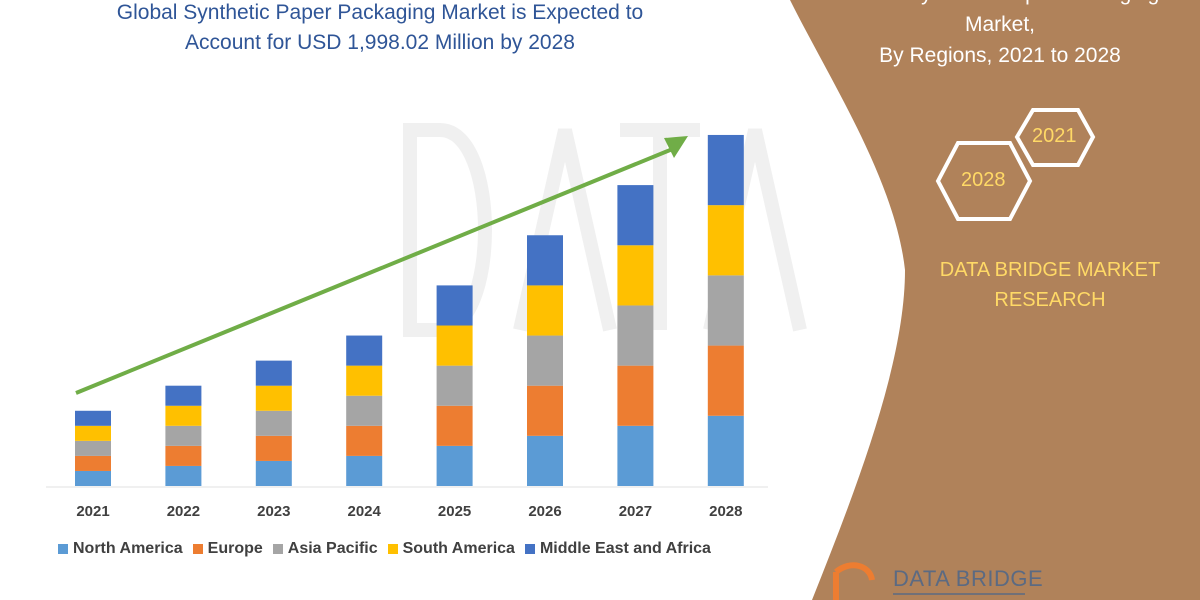  I want to click on hex-label-2028: 2028, so click(983, 180).